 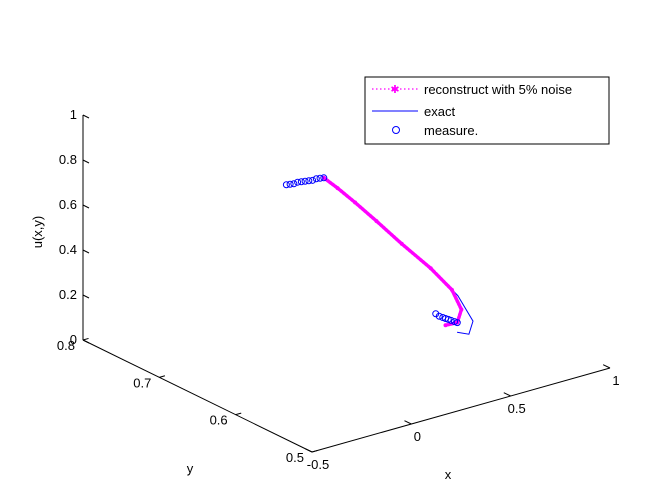 What do you see at coordinates (190, 468) in the screenshot?
I see `y-axis-label: y` at bounding box center [190, 468].